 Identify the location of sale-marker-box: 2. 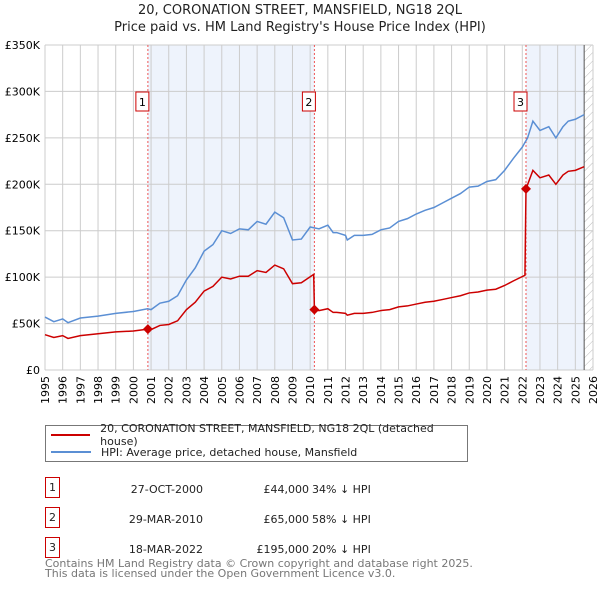
(52, 517).